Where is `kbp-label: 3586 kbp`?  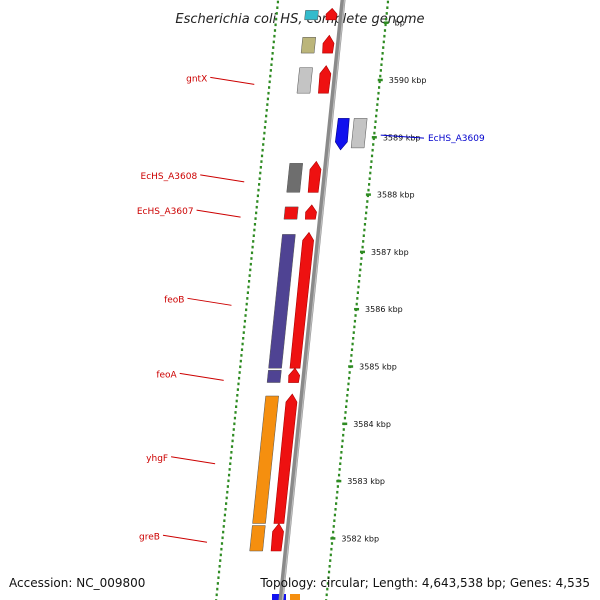 kbp-label: 3586 kbp is located at coordinates (384, 309).